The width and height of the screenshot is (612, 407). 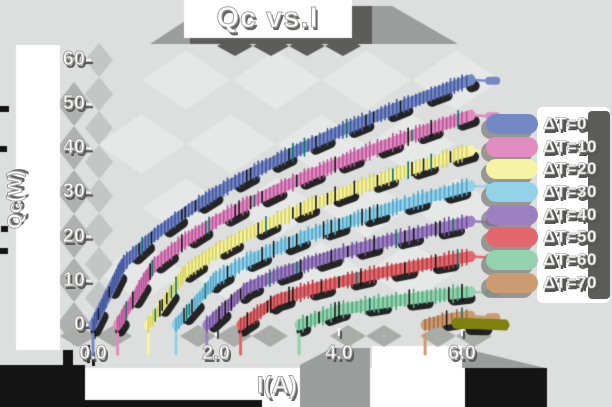 What do you see at coordinates (512, 169) in the screenshot?
I see `legend-swatch-dt20` at bounding box center [512, 169].